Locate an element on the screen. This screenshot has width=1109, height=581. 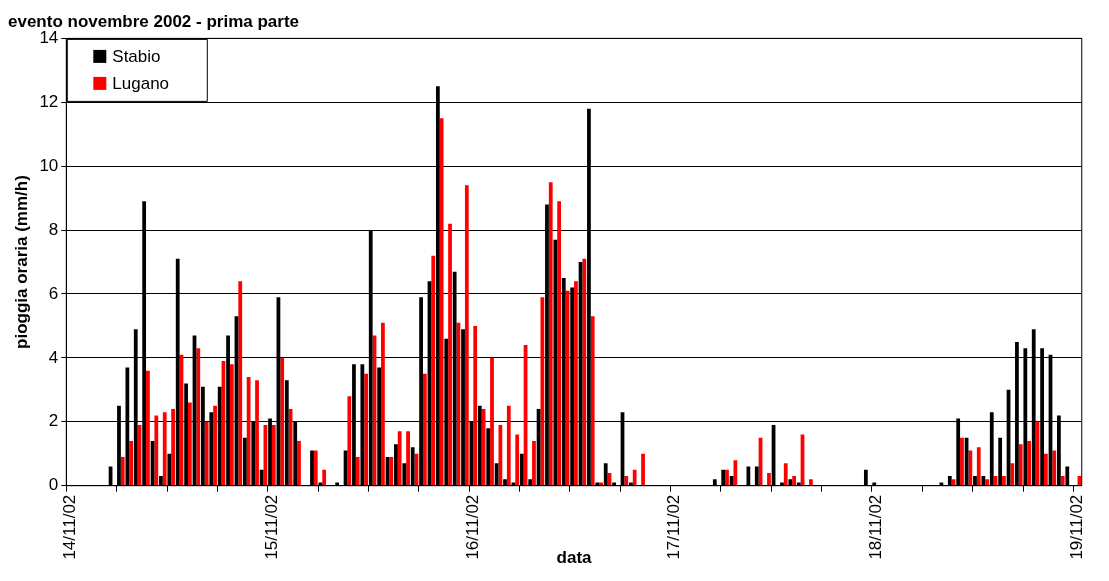
x-tick-label: 19/11/02 is located at coordinates (1077, 527).